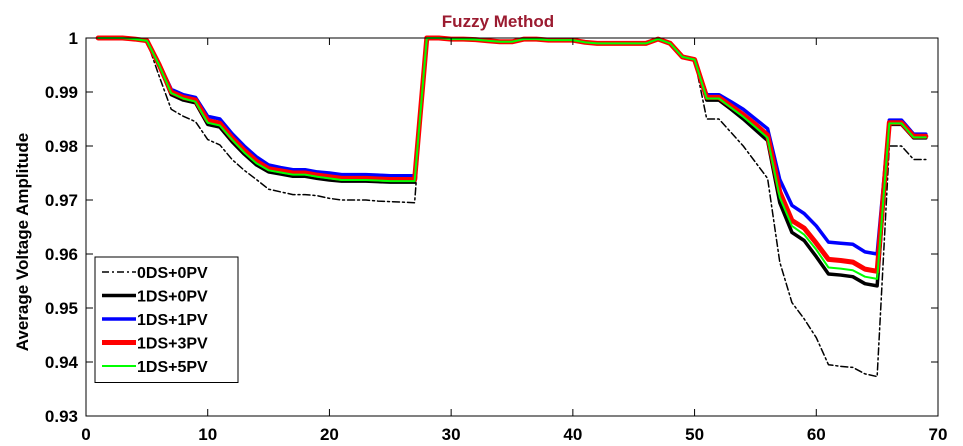 The image size is (963, 446). What do you see at coordinates (329, 433) in the screenshot?
I see `x-tick-label: 20` at bounding box center [329, 433].